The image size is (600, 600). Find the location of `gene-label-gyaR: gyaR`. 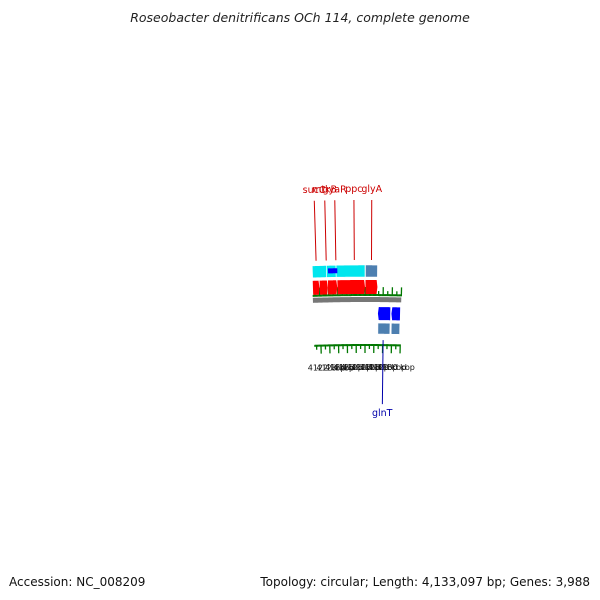

gene-label-gyaR: gyaR is located at coordinates (335, 189).